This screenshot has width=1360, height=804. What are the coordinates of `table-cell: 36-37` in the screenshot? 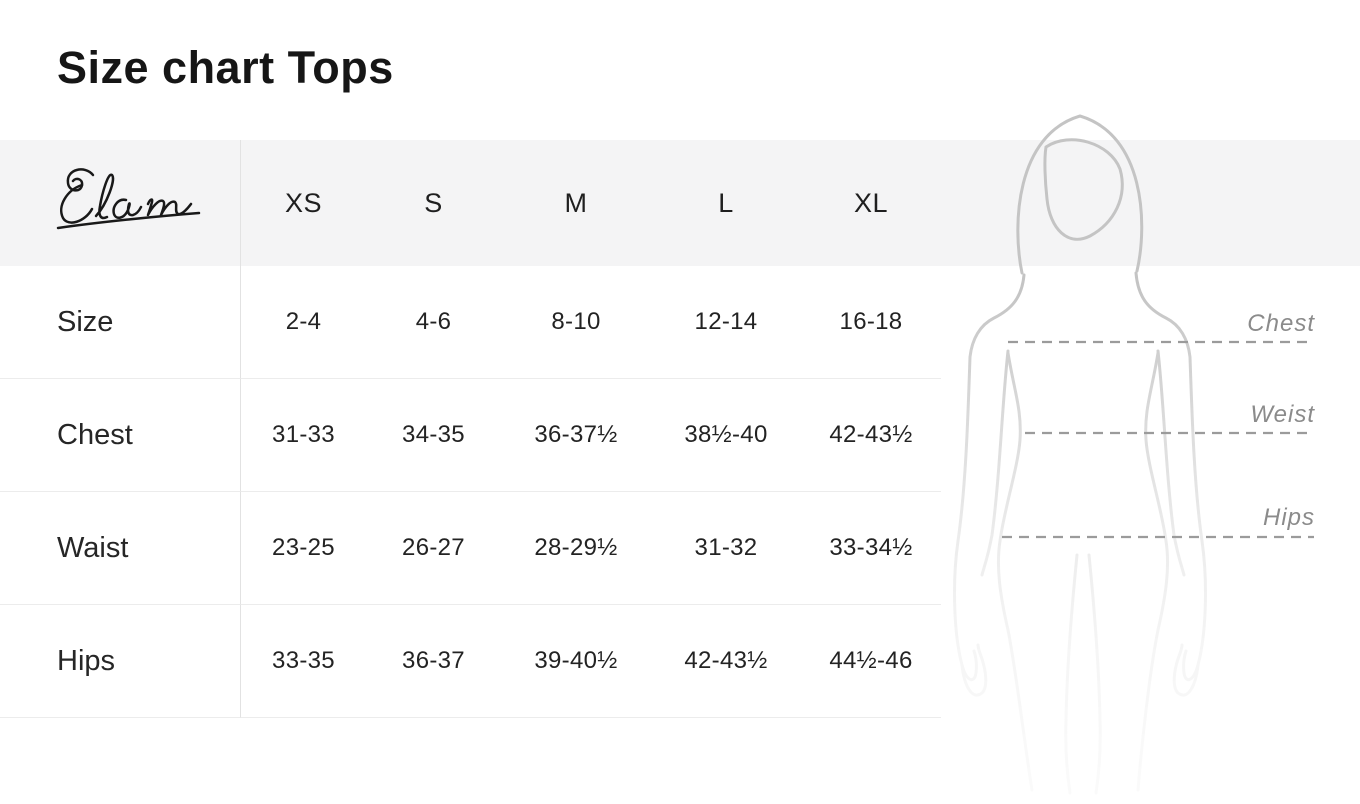 It's located at (433, 661).